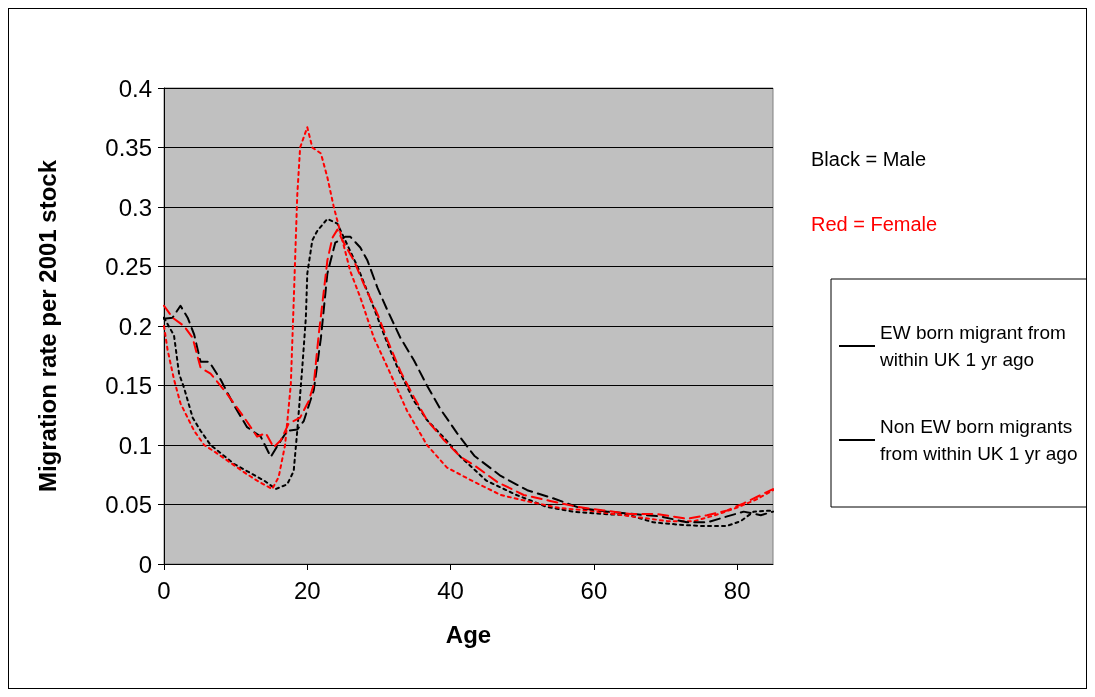 The width and height of the screenshot is (1095, 697). What do you see at coordinates (128, 147) in the screenshot?
I see `y-tick-label: 0.35` at bounding box center [128, 147].